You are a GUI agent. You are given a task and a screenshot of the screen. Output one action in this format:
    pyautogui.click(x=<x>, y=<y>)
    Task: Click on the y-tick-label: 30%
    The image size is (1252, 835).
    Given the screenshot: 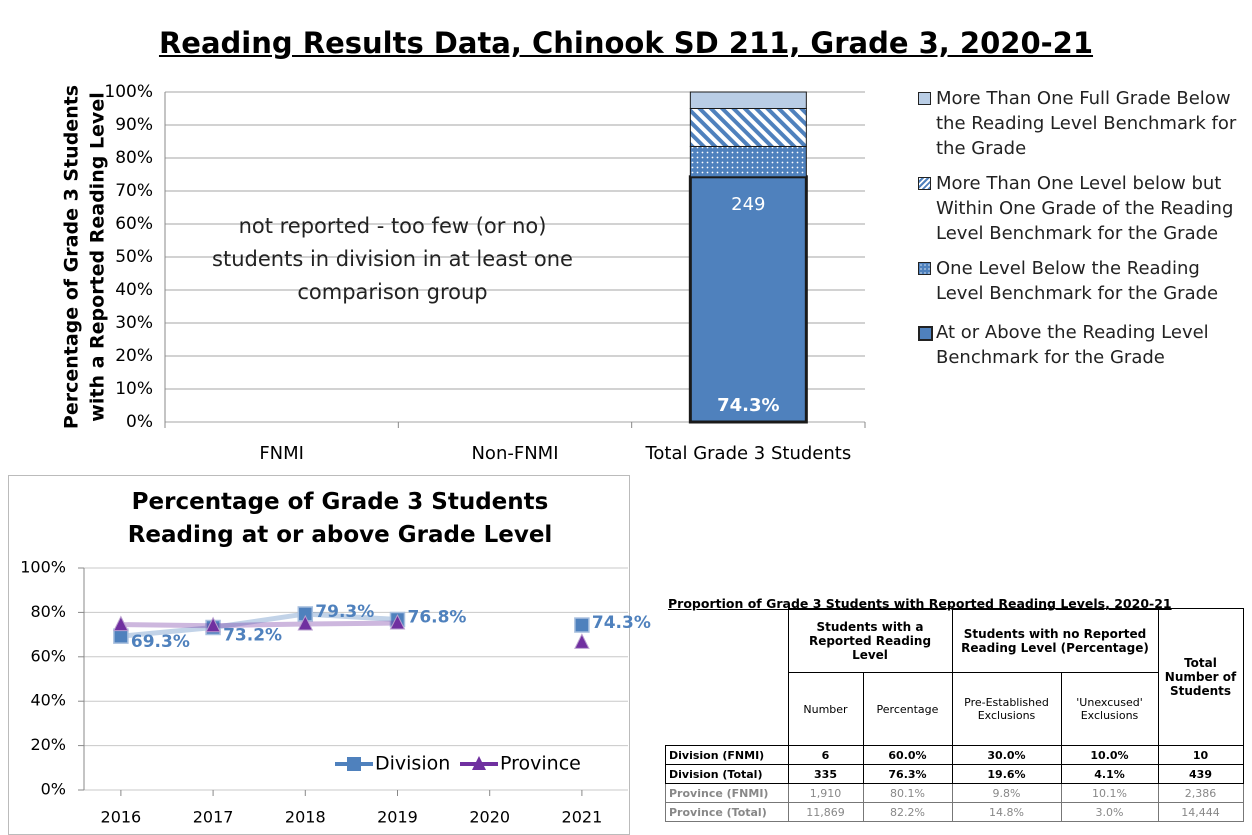 What is the action you would take?
    pyautogui.click(x=134, y=323)
    